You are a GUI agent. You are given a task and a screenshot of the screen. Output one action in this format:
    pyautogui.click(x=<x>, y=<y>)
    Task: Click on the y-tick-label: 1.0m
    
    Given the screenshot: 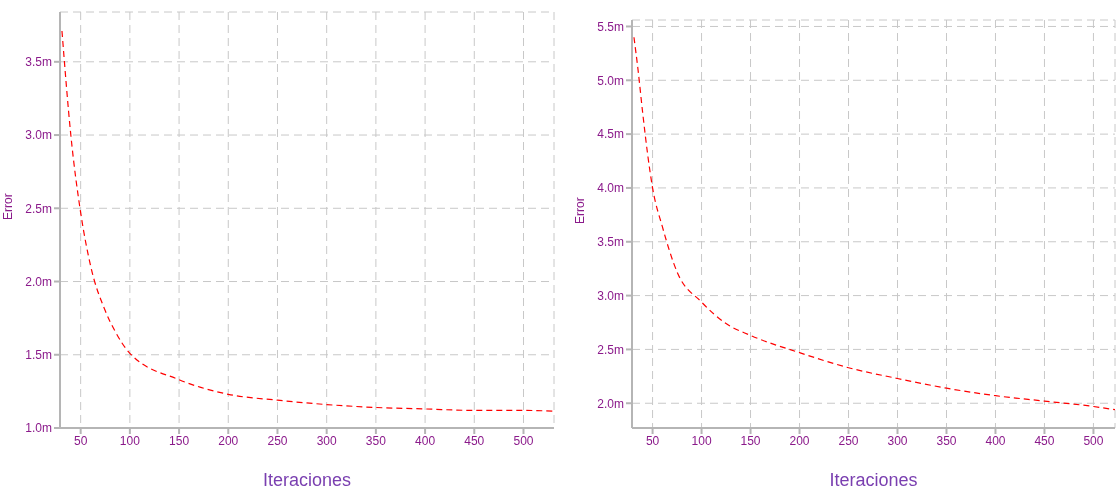 What is the action you would take?
    pyautogui.click(x=38, y=428)
    